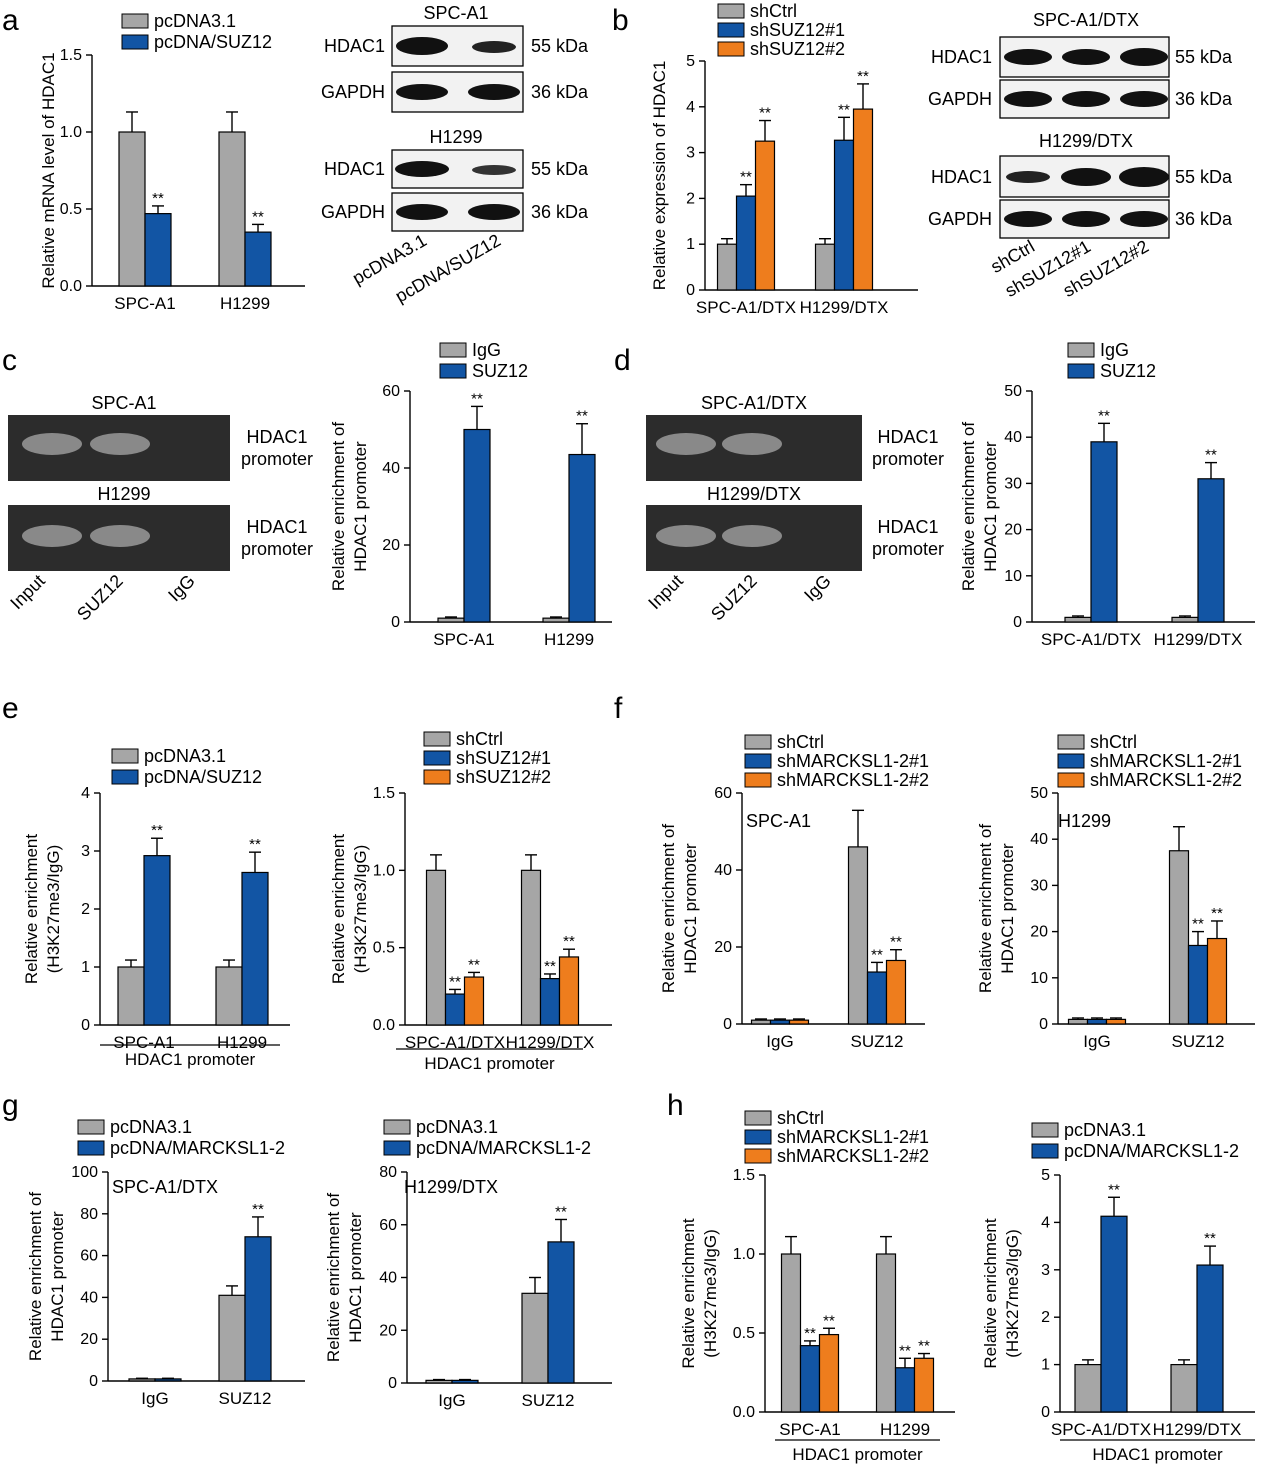  I want to click on y-tick-label: 20, so click(391, 545).